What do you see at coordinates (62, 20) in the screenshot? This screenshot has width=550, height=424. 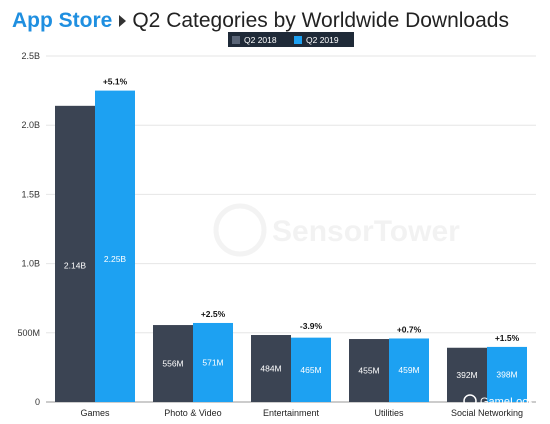 I see `brand-label: App Store` at bounding box center [62, 20].